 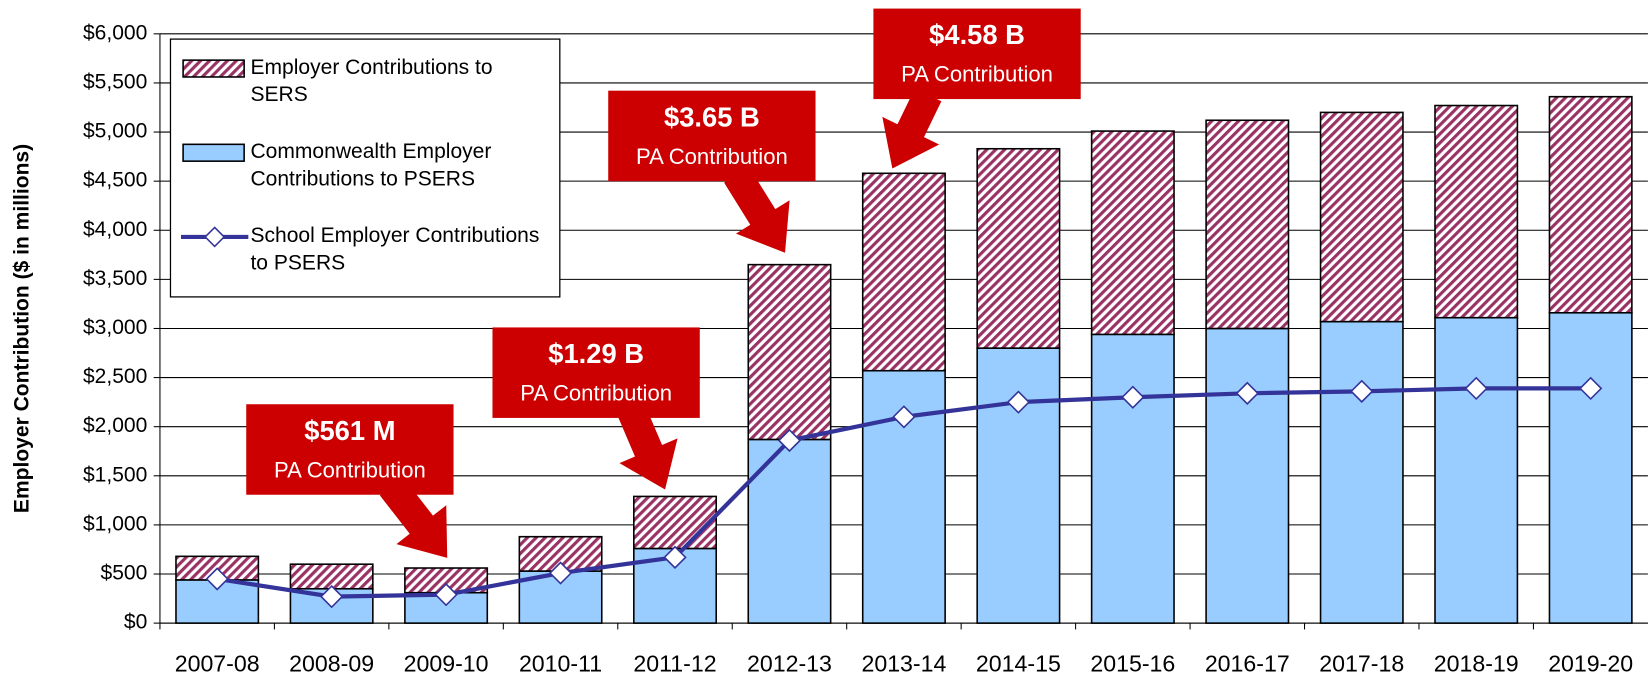 I want to click on y-tick-label: $2,000, so click(x=115, y=425).